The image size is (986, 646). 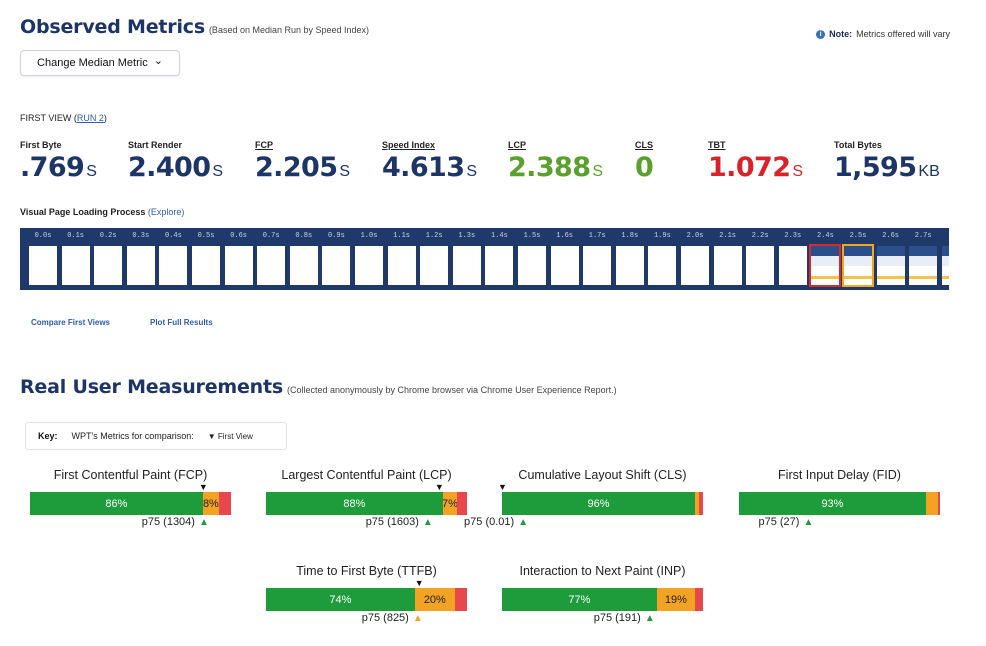 What do you see at coordinates (434, 599) in the screenshot?
I see `needs-improvement-segment: 20%` at bounding box center [434, 599].